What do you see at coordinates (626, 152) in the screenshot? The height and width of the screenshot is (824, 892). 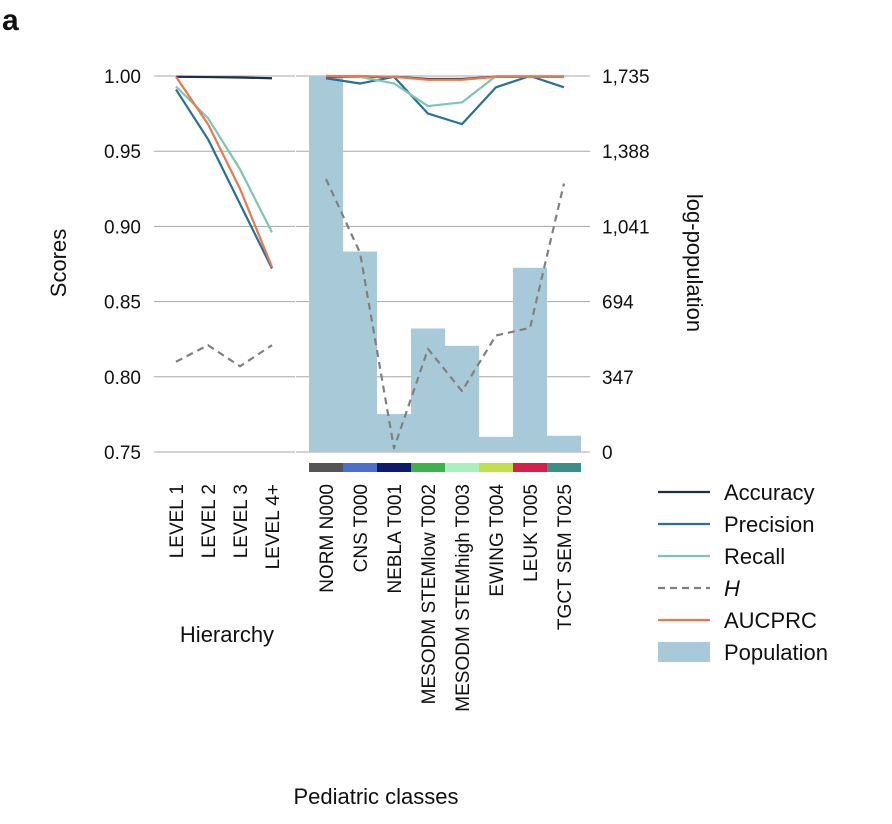 I see `y2-tick-label: 1,388` at bounding box center [626, 152].